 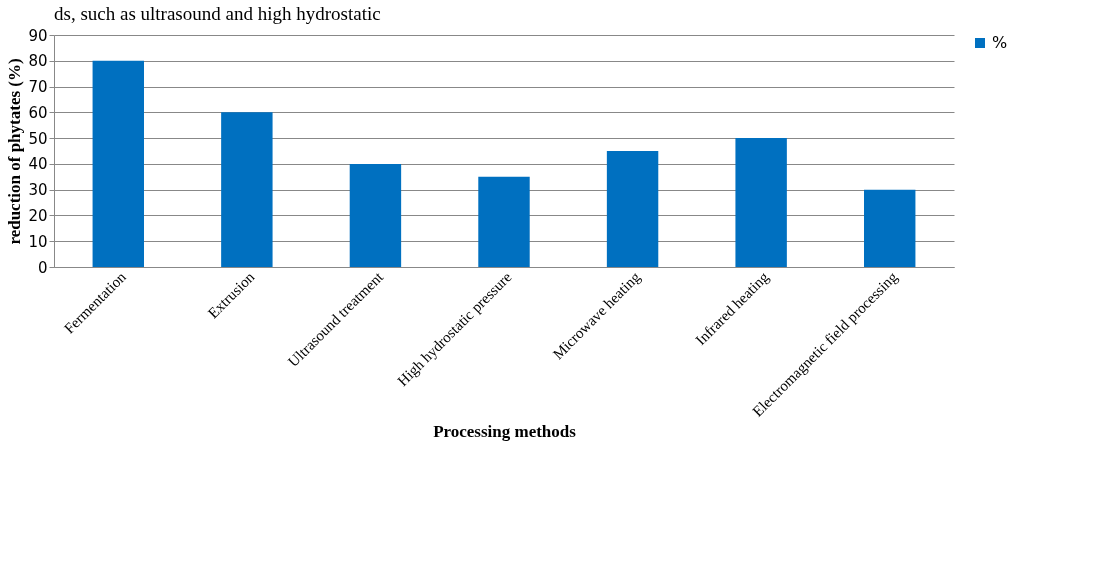 I want to click on x-axis-title: Processing methods, so click(x=505, y=431).